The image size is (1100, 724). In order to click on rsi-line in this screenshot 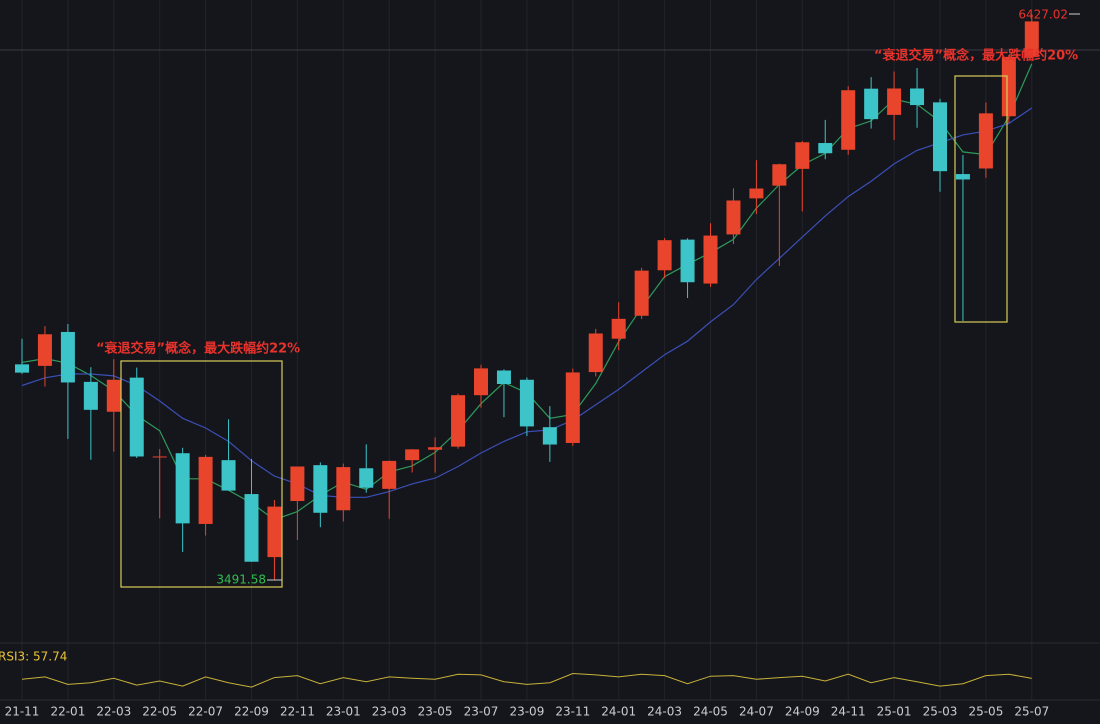, I will do `click(526, 680)`.